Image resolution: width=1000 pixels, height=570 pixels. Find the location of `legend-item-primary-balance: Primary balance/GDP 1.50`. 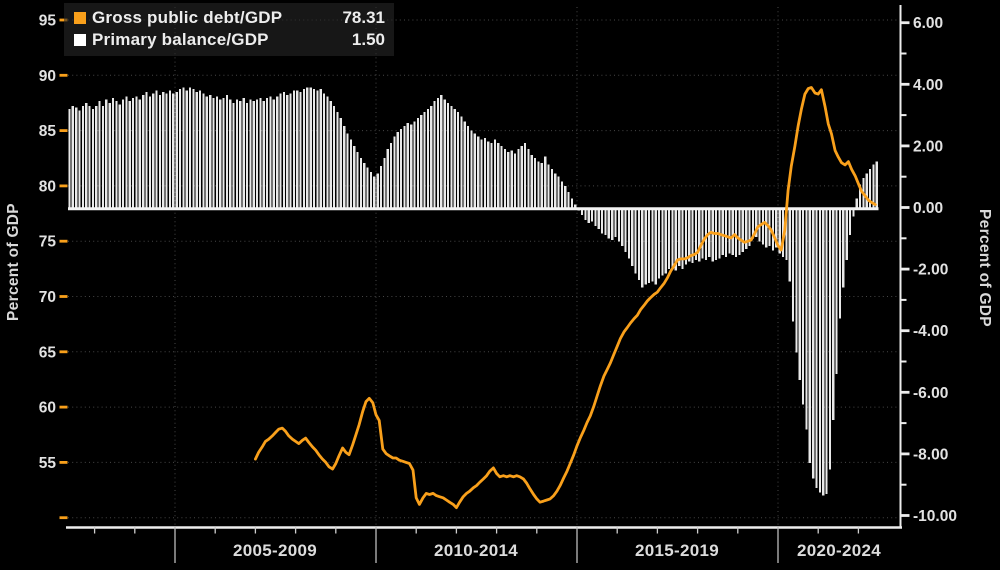

legend-item-primary-balance: Primary balance/GDP 1.50 is located at coordinates (229, 40).